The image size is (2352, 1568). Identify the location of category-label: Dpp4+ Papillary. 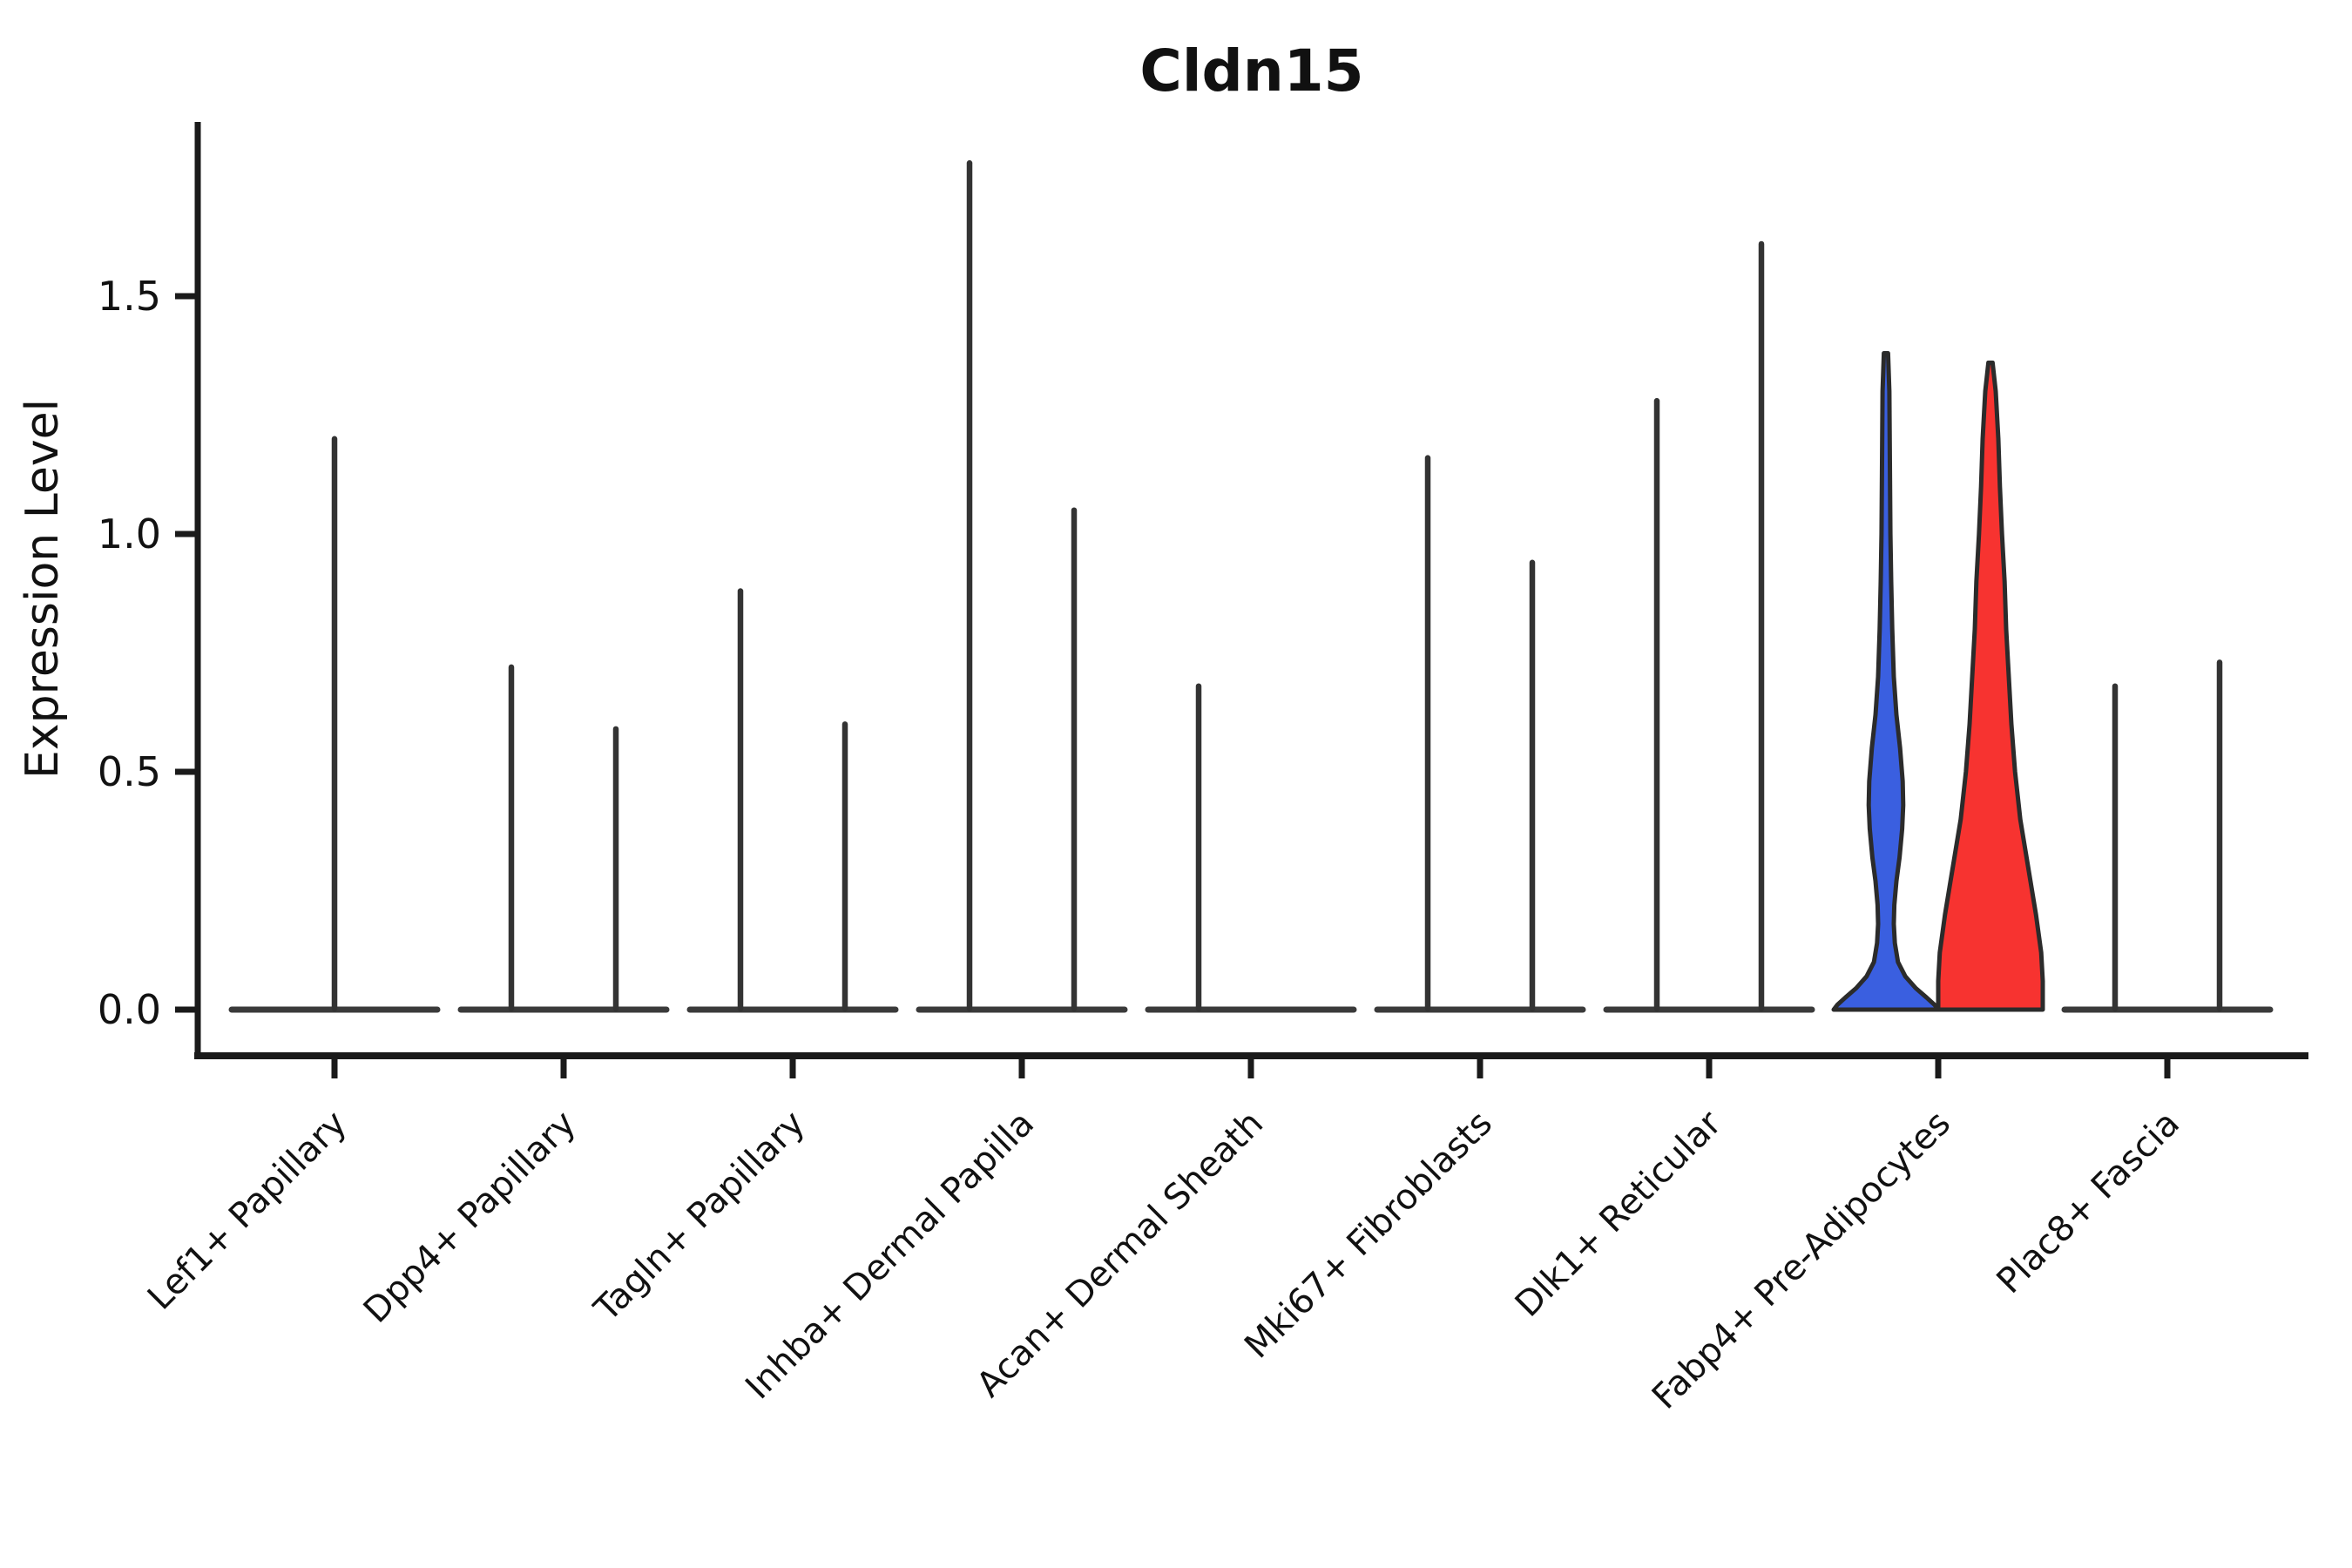
(470, 1217).